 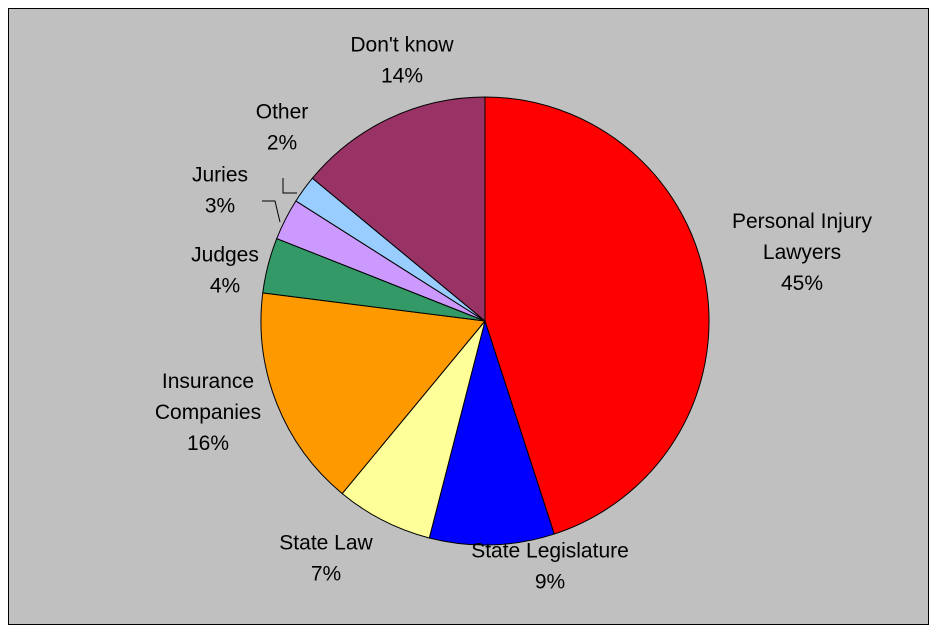 What do you see at coordinates (402, 45) in the screenshot?
I see `slice-name-label: Don't know` at bounding box center [402, 45].